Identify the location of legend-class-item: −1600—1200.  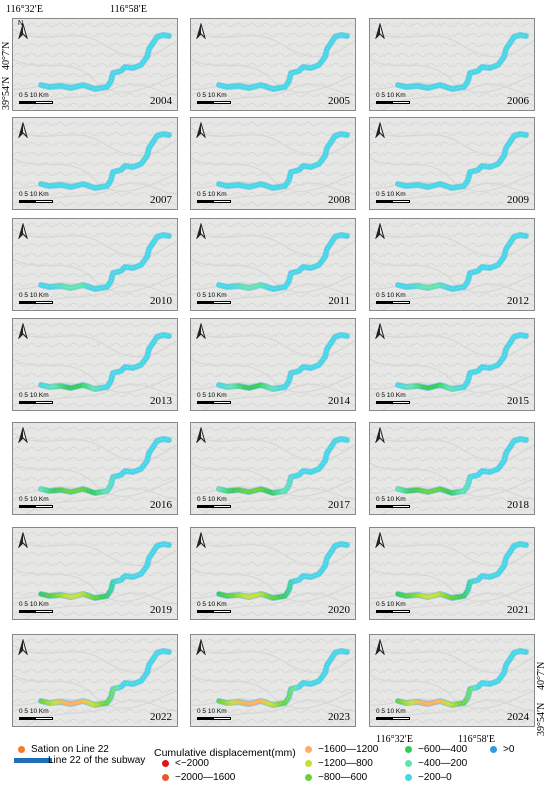
(341, 749).